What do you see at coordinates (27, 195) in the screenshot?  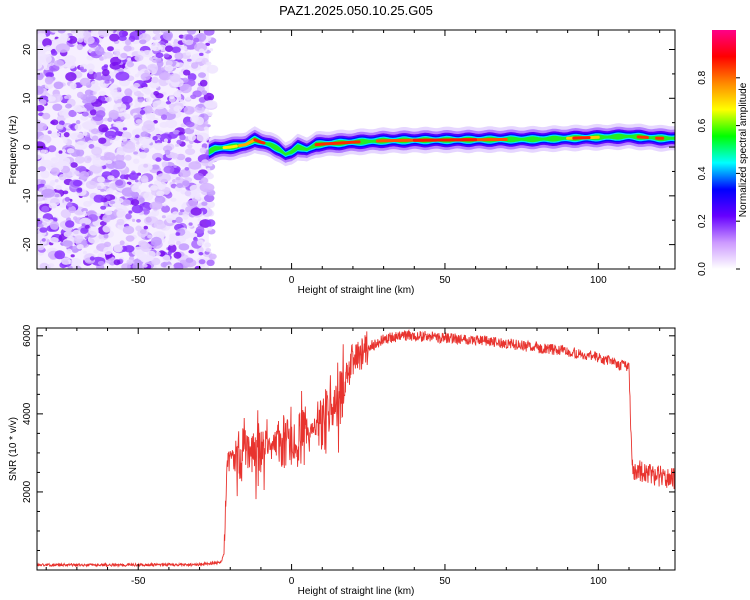 I see `spectrogram-ytick-label: -10` at bounding box center [27, 195].